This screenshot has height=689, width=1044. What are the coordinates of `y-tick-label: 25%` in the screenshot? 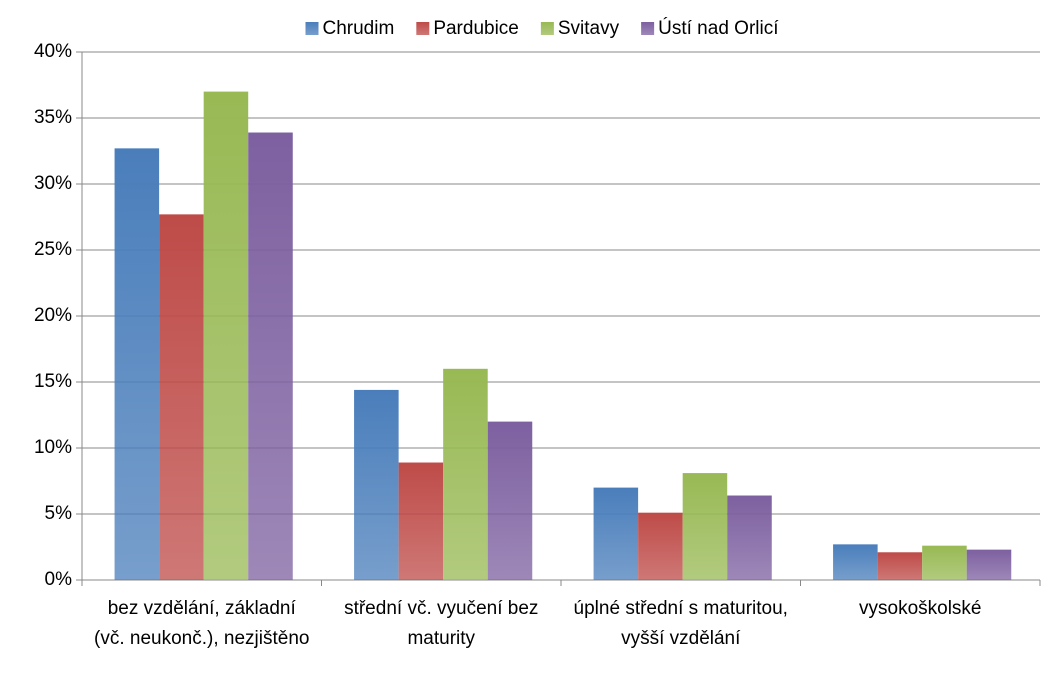 It's located at (53, 249).